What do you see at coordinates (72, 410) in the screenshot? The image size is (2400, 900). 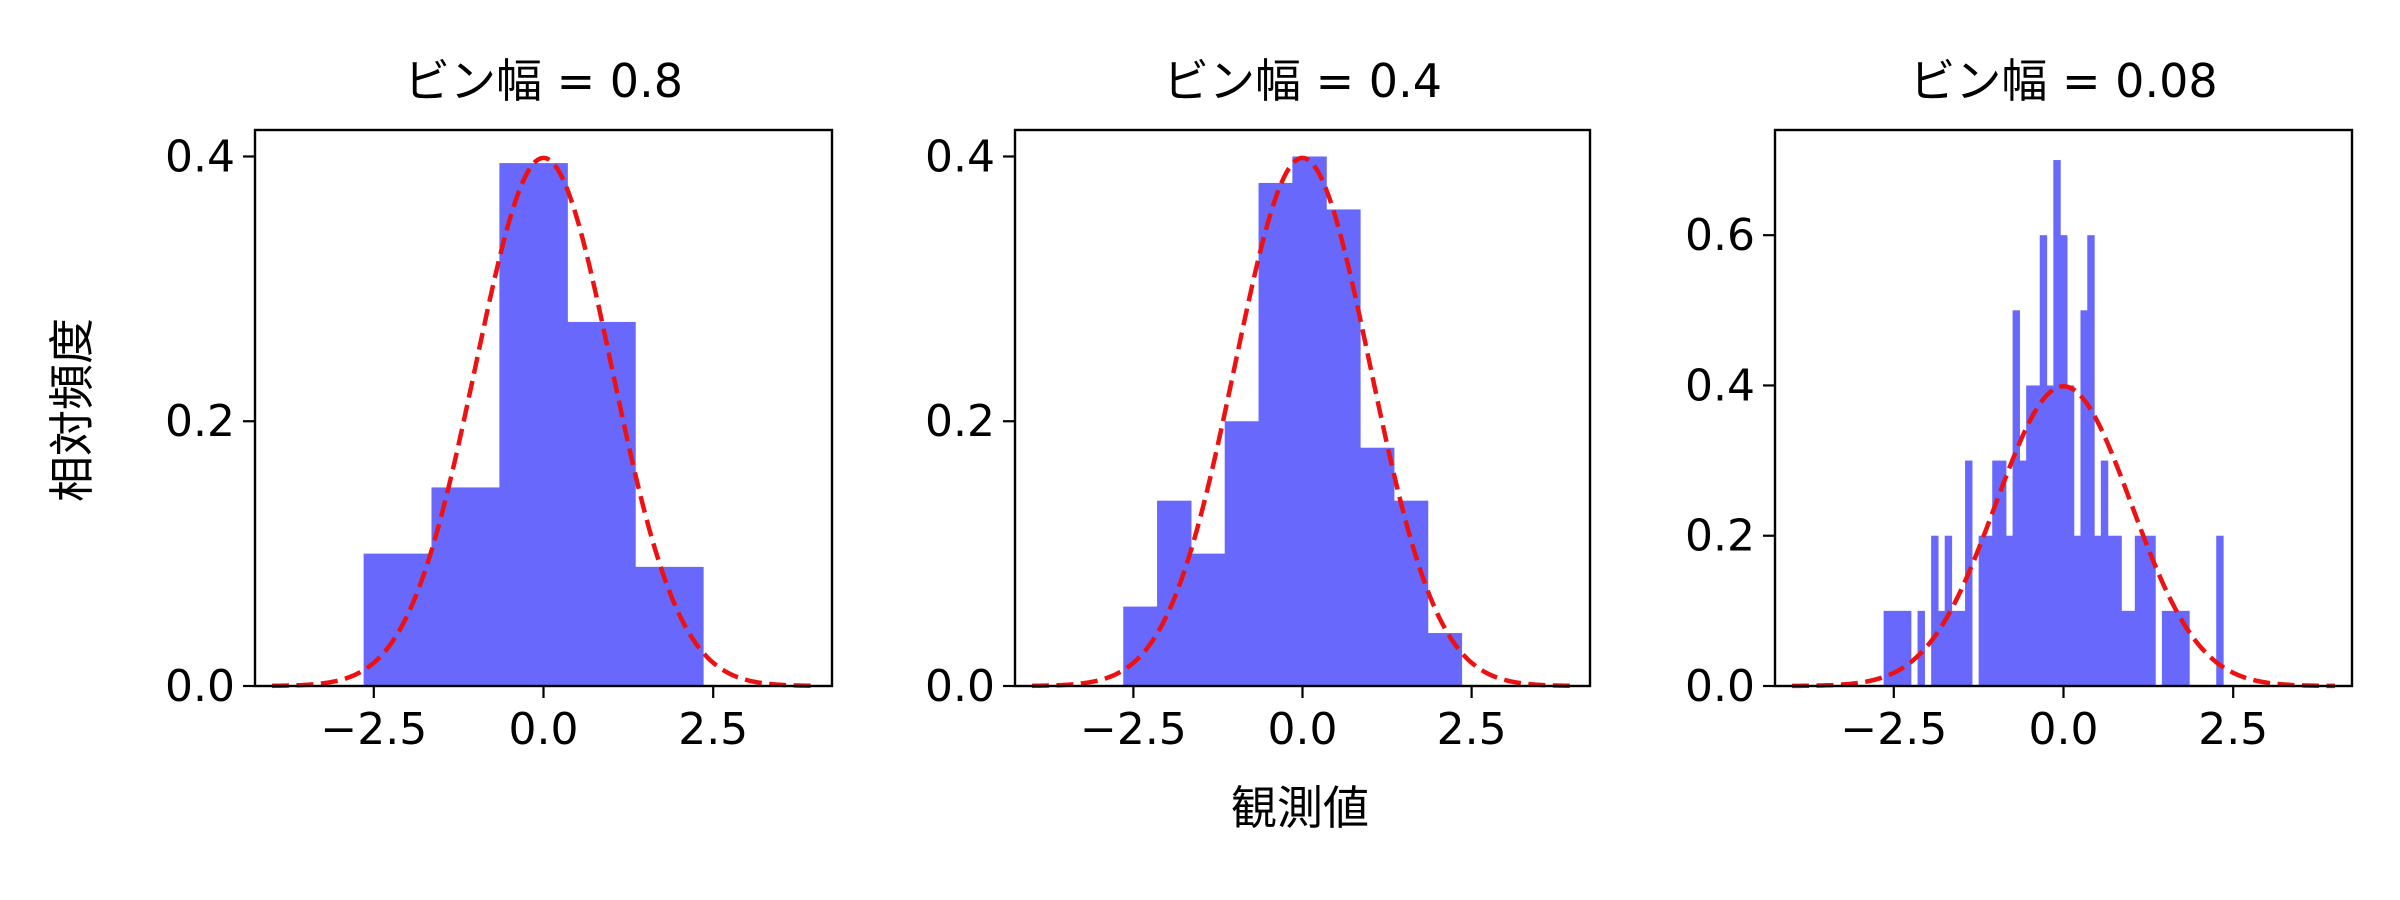 I see `figure-ylabel: 相対頻度` at bounding box center [72, 410].